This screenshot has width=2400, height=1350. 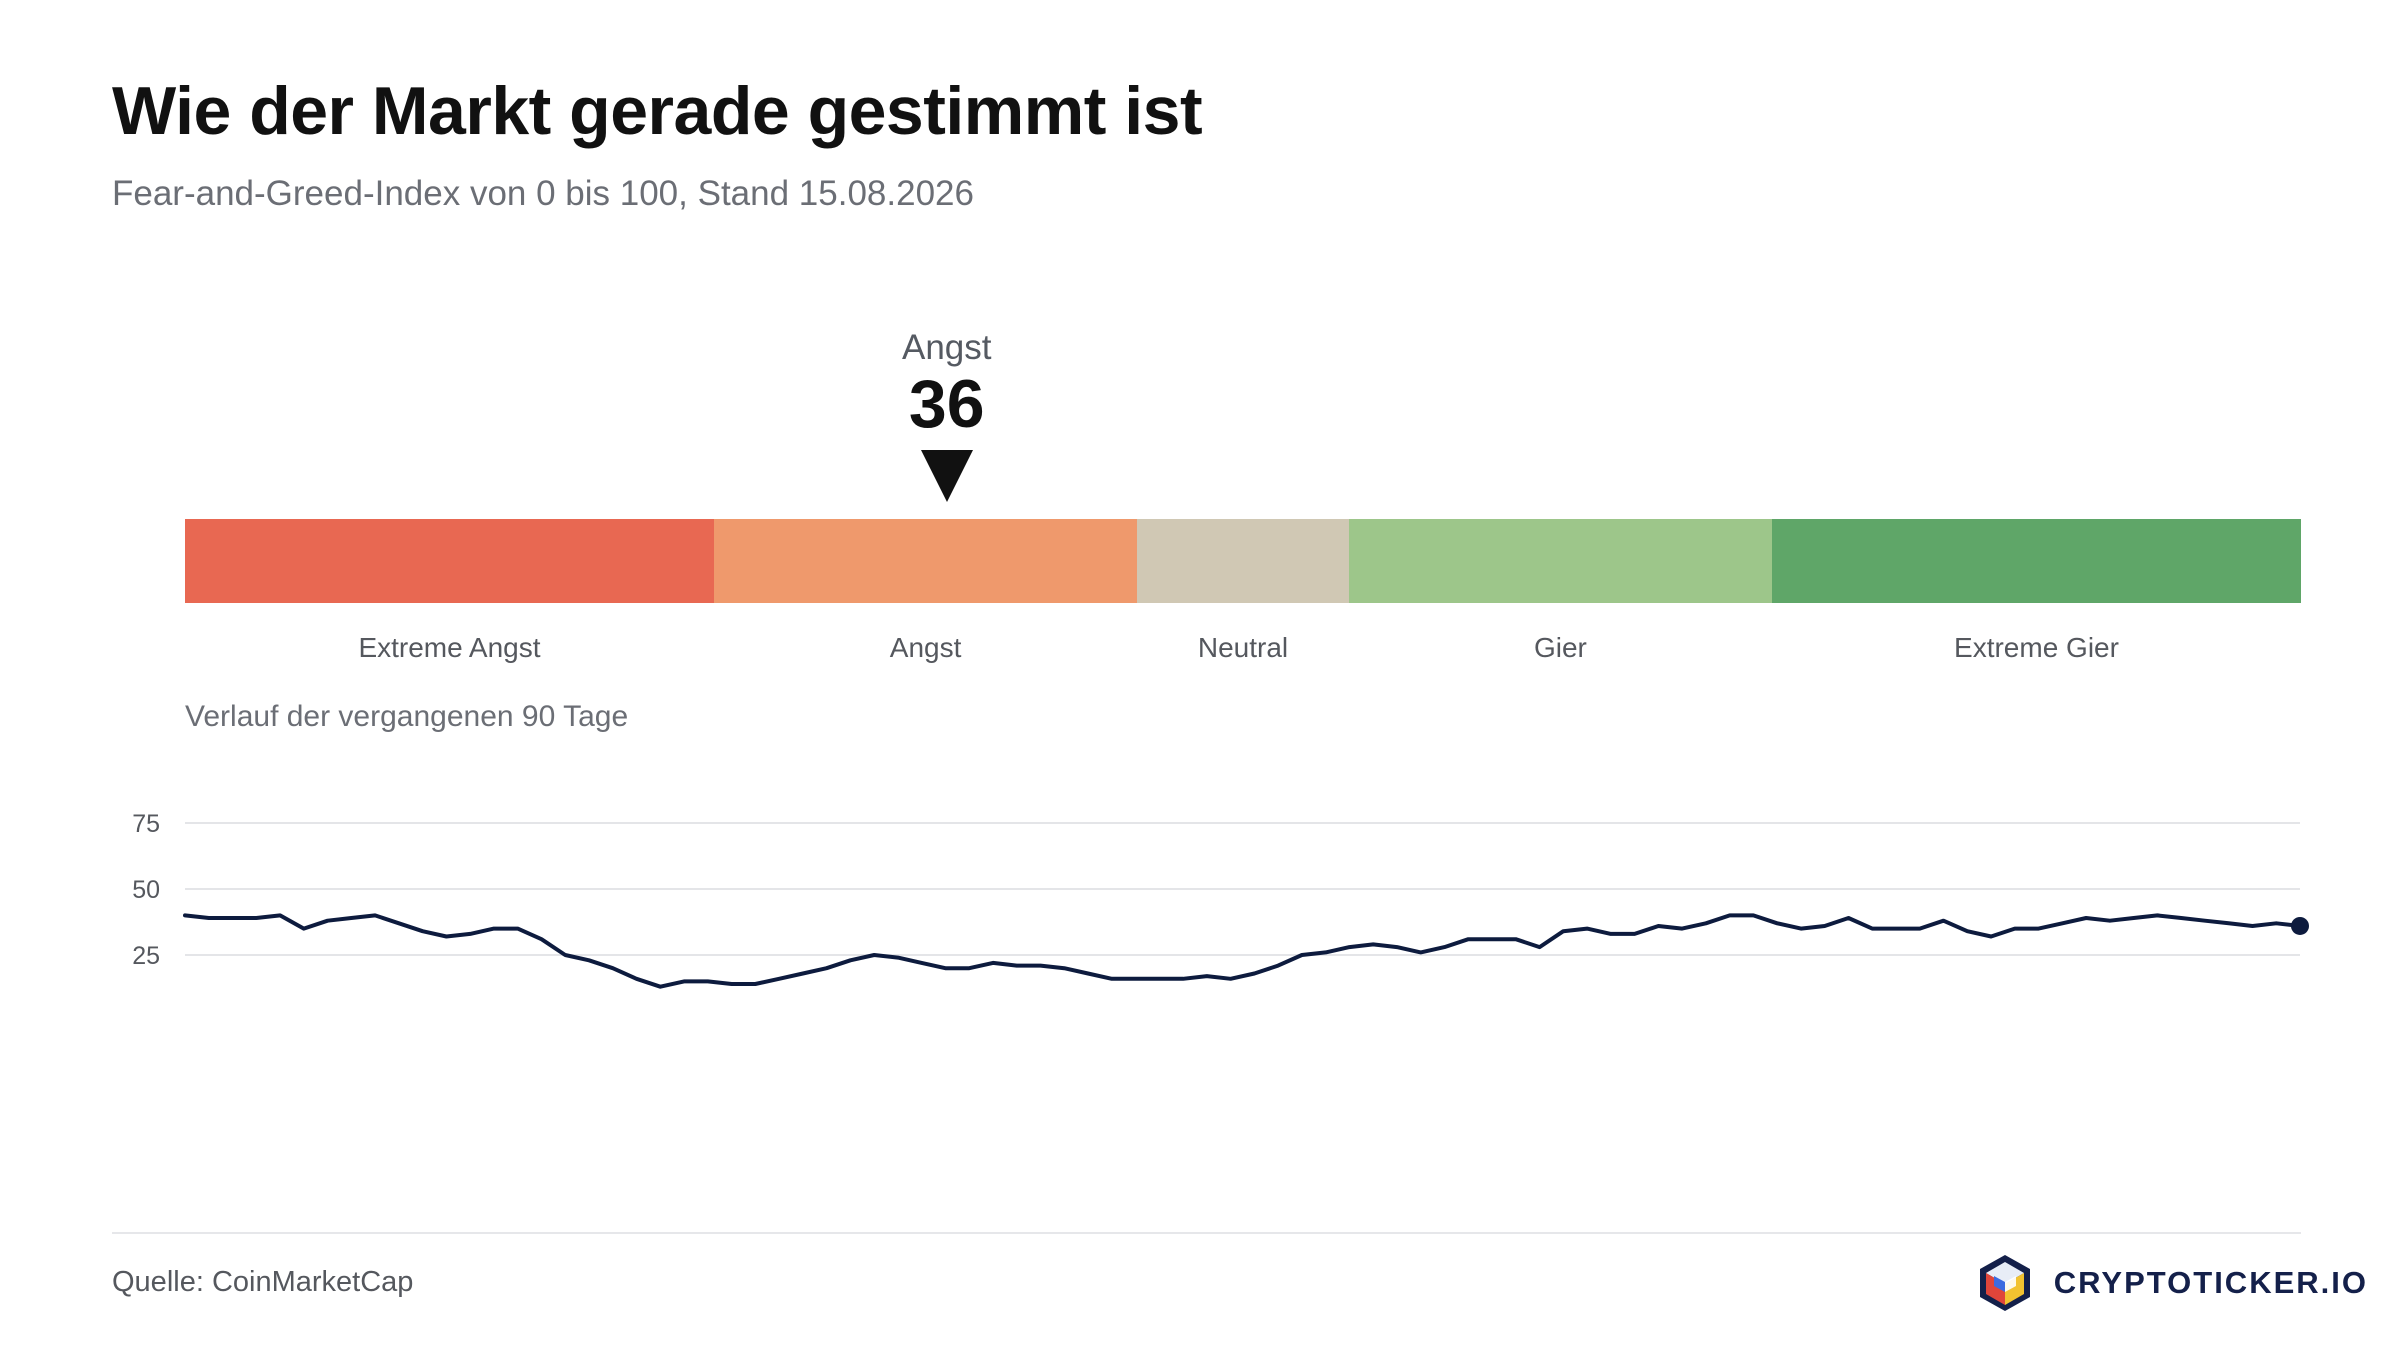 What do you see at coordinates (449, 647) in the screenshot?
I see `scale-label-extreme-fear: Extreme Angst` at bounding box center [449, 647].